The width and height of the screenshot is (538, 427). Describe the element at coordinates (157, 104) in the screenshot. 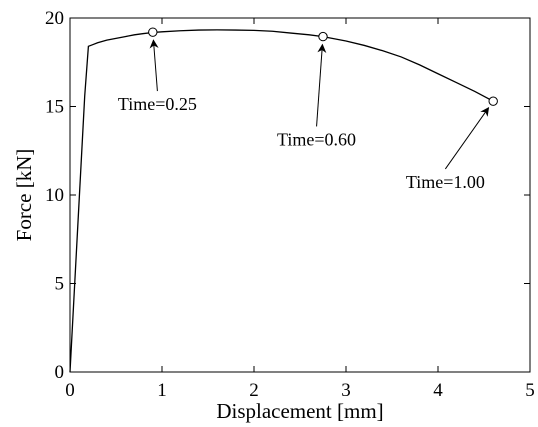

I see `time-annotation-label: Time=0.25` at that location.